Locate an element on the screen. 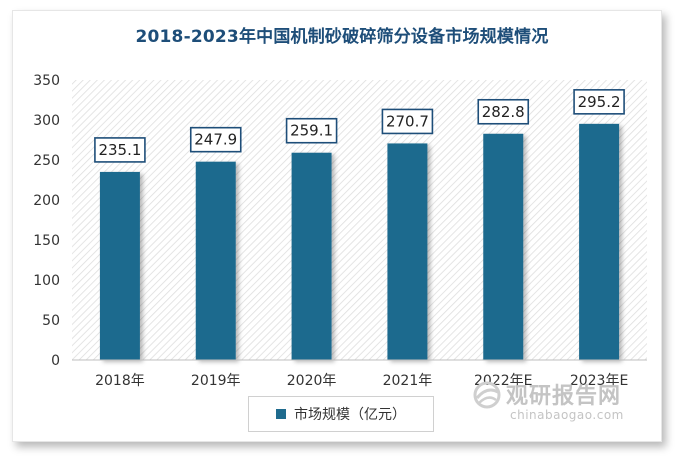  data-label: 247.9 is located at coordinates (215, 140).